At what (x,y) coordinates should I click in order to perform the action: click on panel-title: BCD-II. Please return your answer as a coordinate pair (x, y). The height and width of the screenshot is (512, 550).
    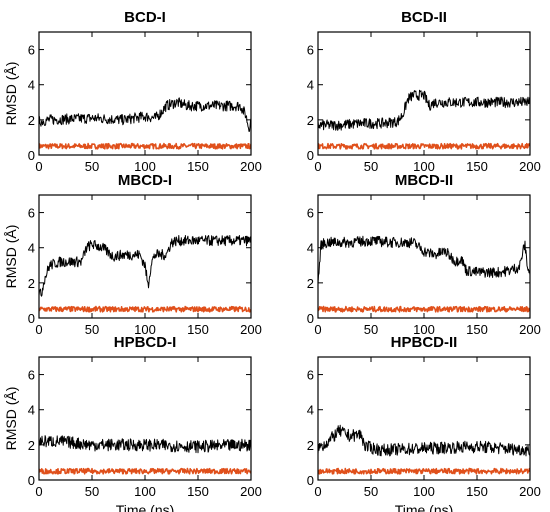
    Looking at the image, I should click on (424, 17).